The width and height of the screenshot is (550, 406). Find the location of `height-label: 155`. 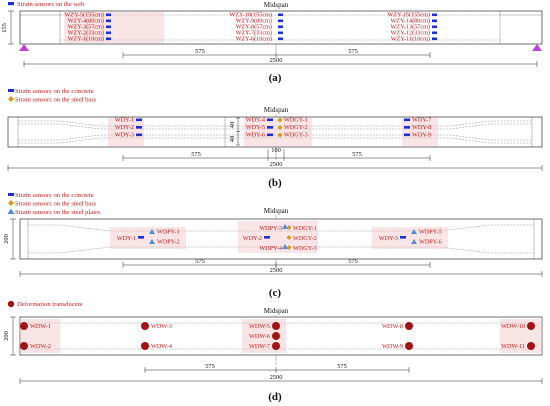

height-label: 155 is located at coordinates (4, 28).